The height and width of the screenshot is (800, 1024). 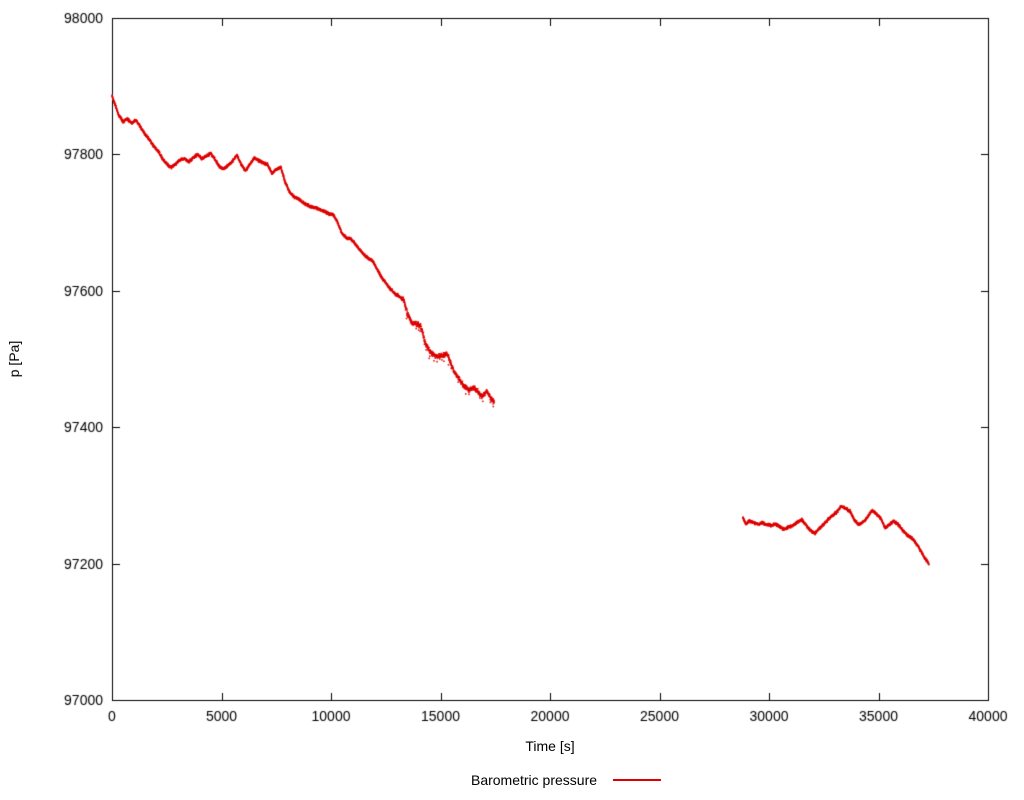 I want to click on legend-line-icon, so click(x=637, y=780).